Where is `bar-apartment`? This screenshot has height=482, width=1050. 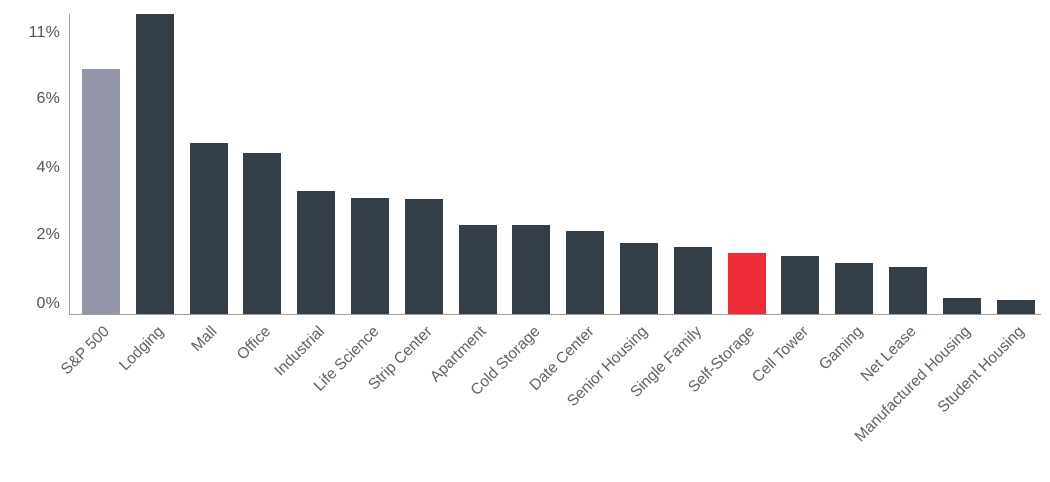 bar-apartment is located at coordinates (477, 269).